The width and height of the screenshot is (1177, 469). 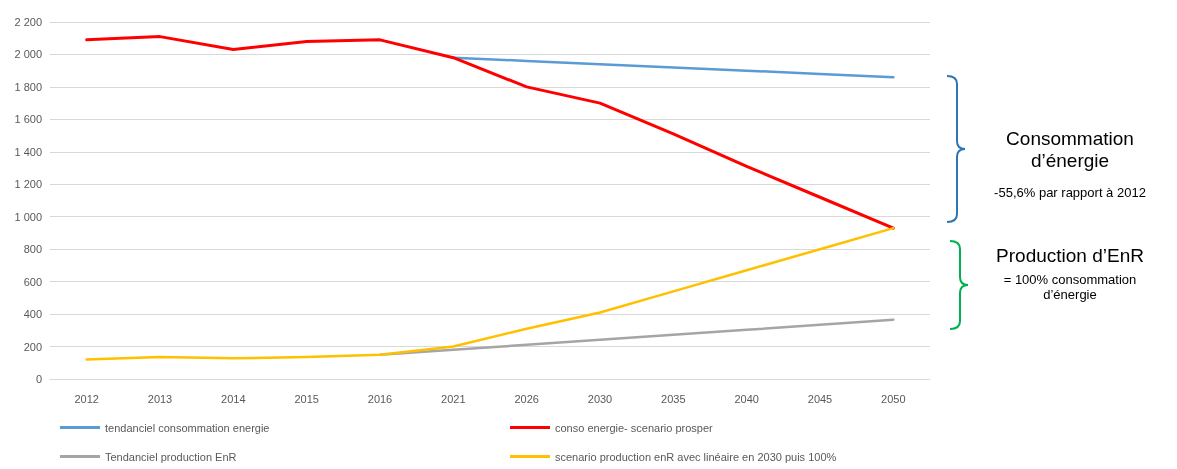 What do you see at coordinates (820, 398) in the screenshot?
I see `x-tick-label: 2045` at bounding box center [820, 398].